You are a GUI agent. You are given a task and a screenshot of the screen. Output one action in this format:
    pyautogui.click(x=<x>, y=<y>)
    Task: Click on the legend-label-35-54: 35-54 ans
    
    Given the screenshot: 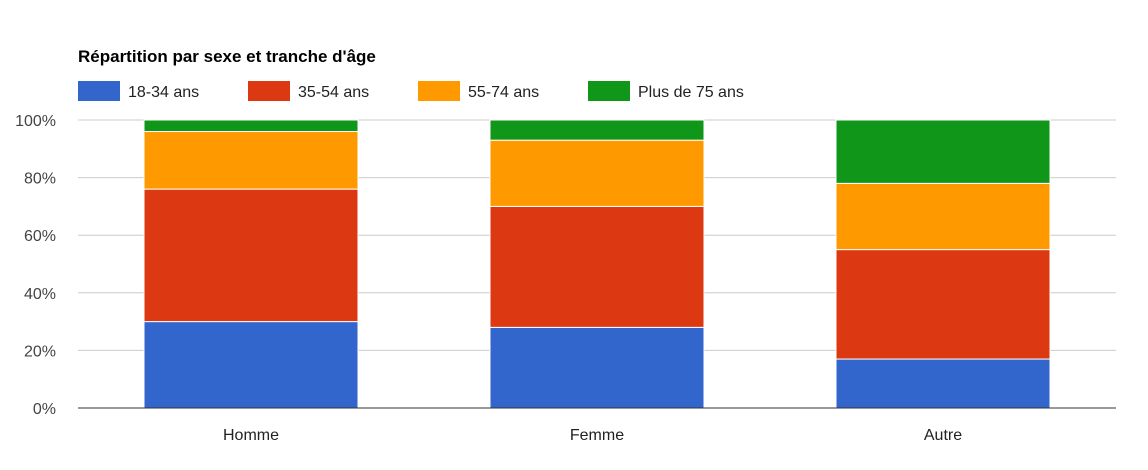 What is the action you would take?
    pyautogui.click(x=333, y=92)
    